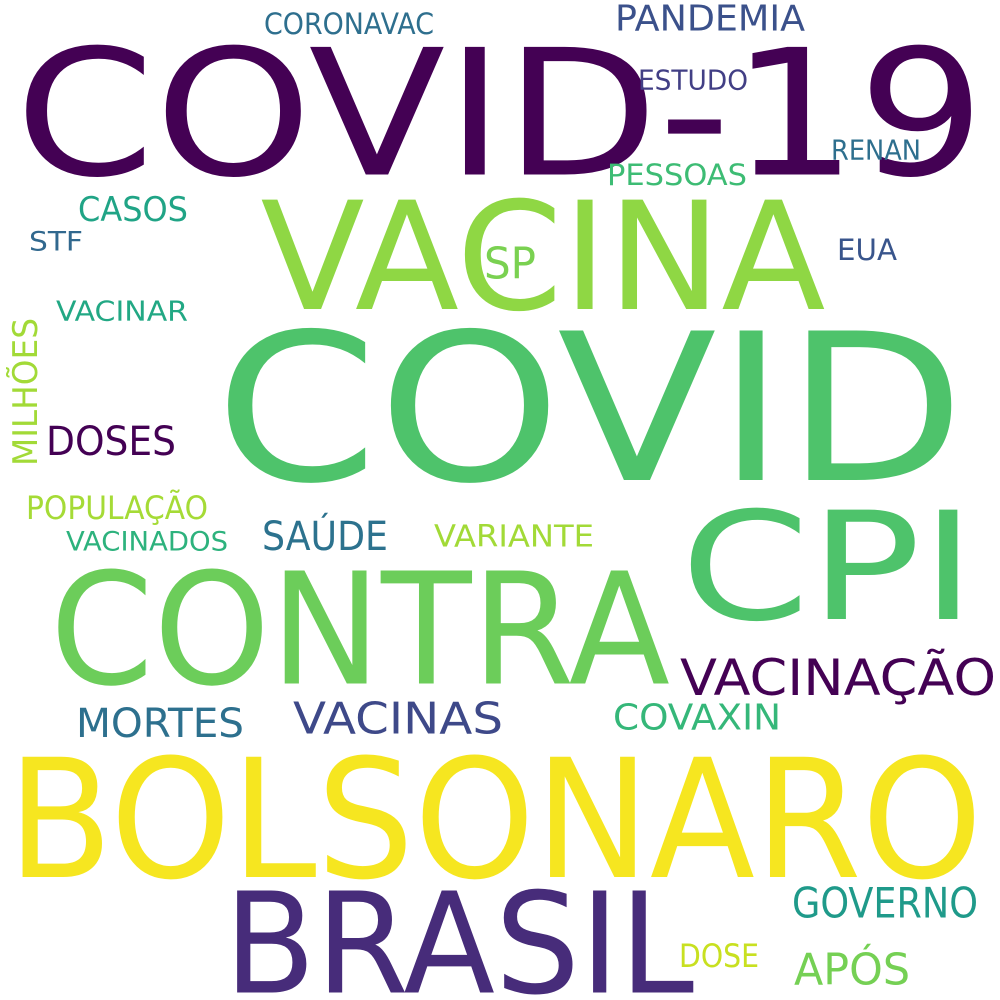  What do you see at coordinates (459, 932) in the screenshot?
I see `word-brasil: BRASIL` at bounding box center [459, 932].